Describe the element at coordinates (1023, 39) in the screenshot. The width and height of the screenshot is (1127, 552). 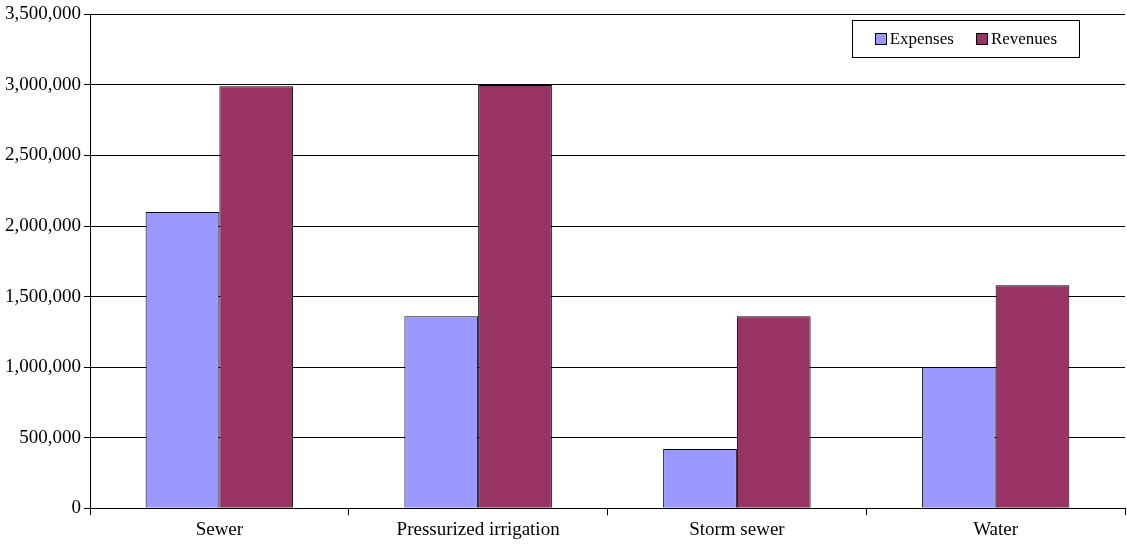
I see `legend-label: Revenues` at that location.